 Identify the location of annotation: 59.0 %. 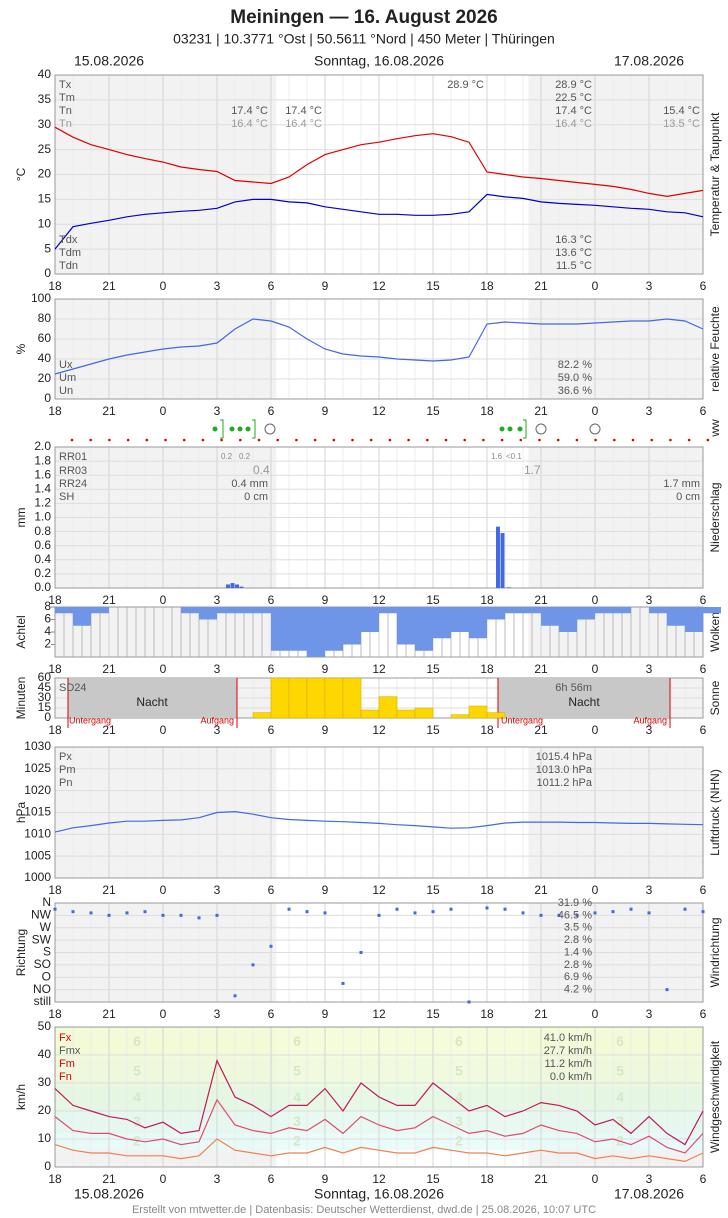
(575, 378).